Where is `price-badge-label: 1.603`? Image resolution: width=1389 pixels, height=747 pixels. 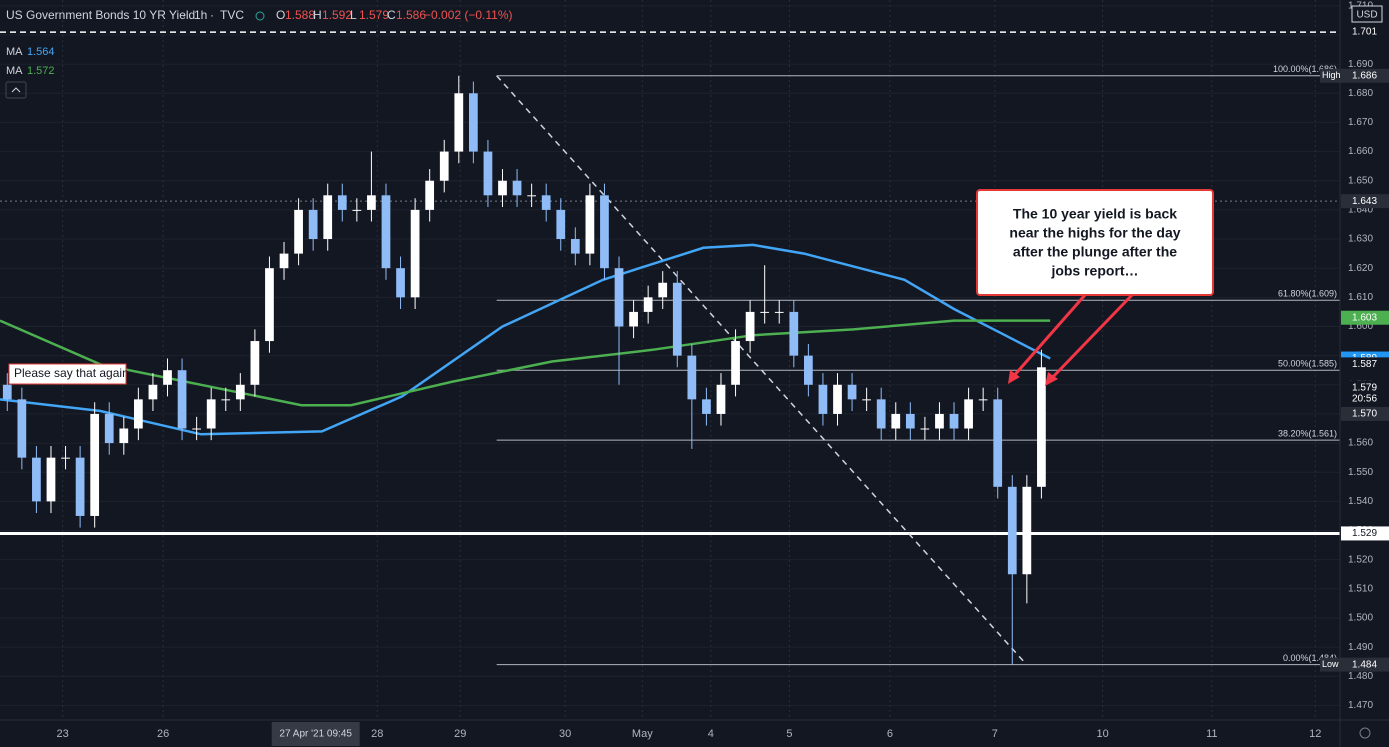
price-badge-label: 1.603 is located at coordinates (1364, 317).